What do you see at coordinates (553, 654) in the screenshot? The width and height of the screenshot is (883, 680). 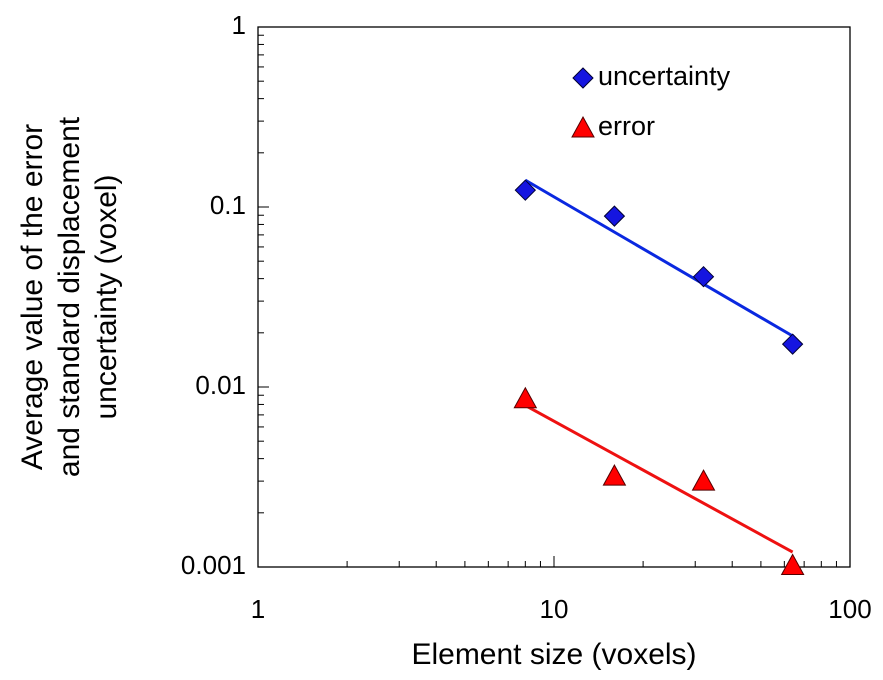 I see `x-axis-label: Element size (voxels)` at bounding box center [553, 654].